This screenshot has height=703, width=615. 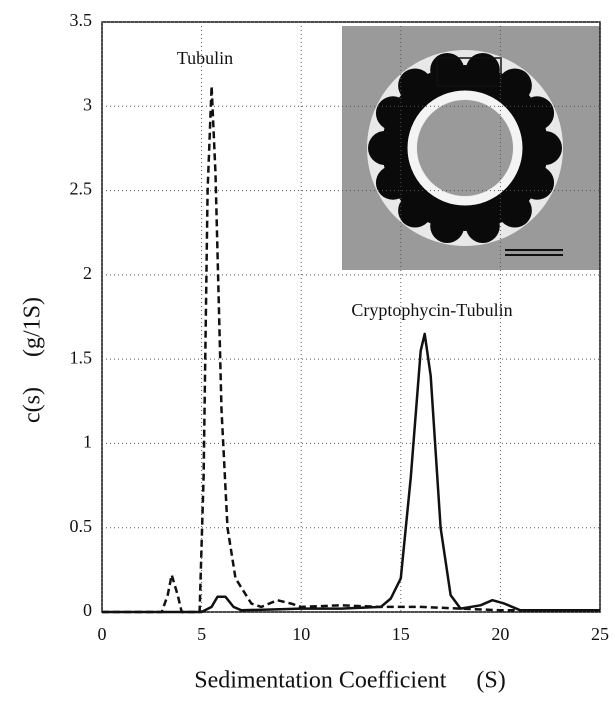 What do you see at coordinates (205, 58) in the screenshot?
I see `annotation: Tubulin` at bounding box center [205, 58].